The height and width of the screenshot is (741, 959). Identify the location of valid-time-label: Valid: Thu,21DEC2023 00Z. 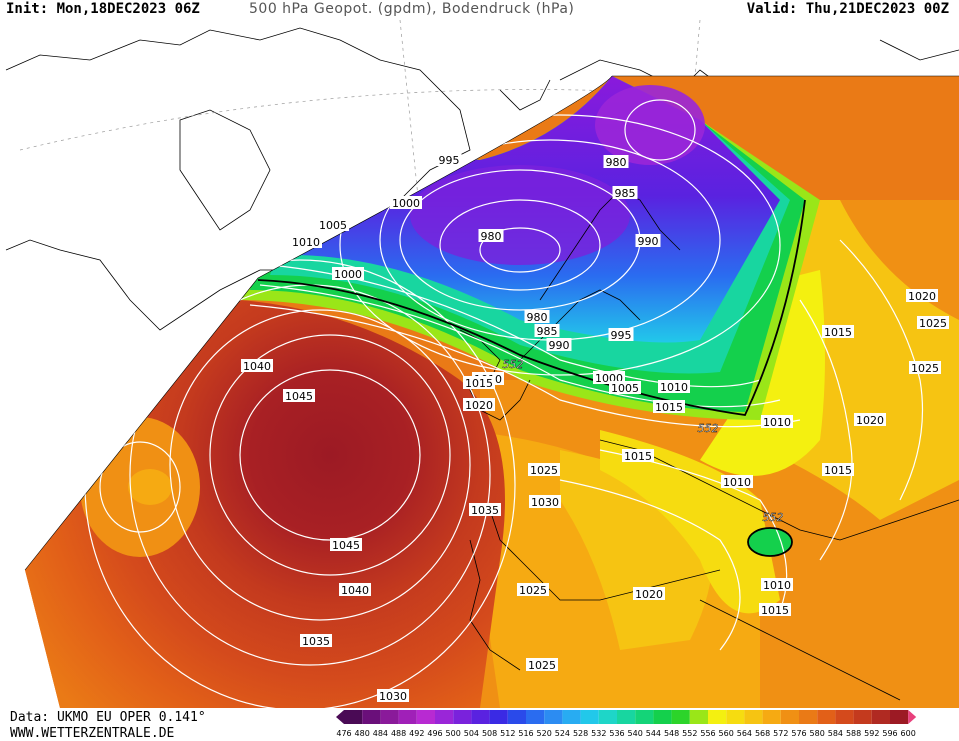
(847, 9).